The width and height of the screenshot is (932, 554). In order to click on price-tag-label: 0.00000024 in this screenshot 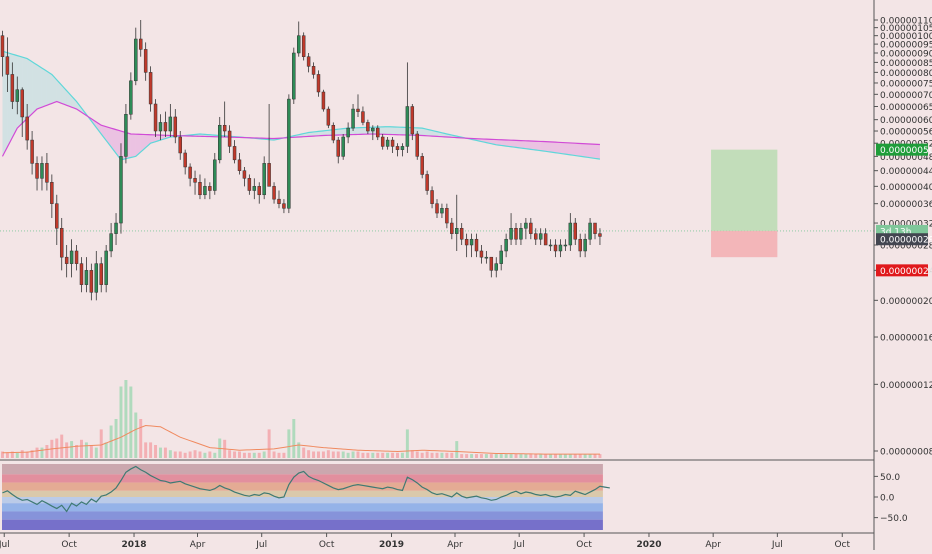, I will do `click(906, 272)`.